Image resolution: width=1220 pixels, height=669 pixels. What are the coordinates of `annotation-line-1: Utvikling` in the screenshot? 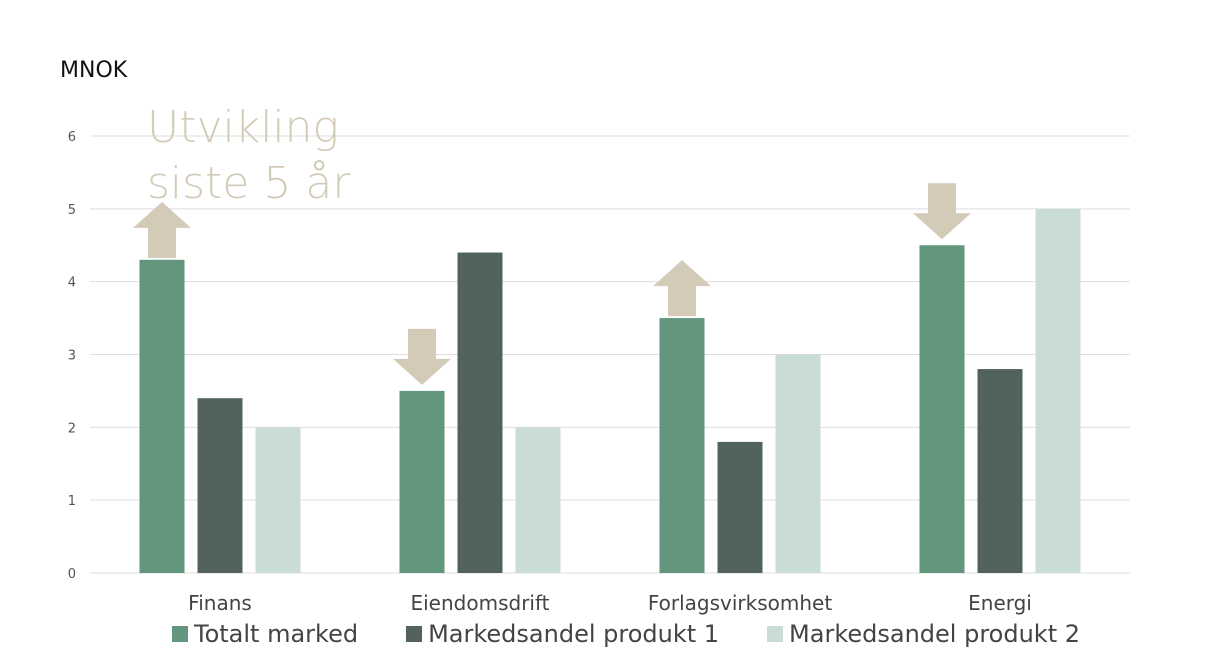 It's located at (243, 127).